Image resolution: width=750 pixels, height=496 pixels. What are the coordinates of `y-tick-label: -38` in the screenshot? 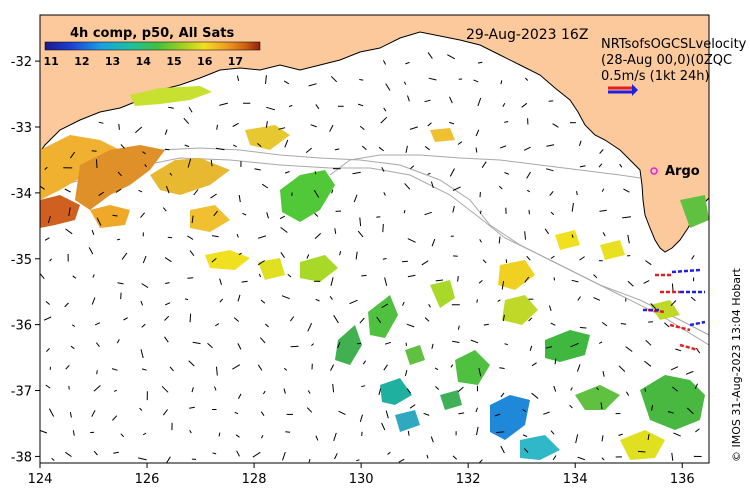 It's located at (21, 457).